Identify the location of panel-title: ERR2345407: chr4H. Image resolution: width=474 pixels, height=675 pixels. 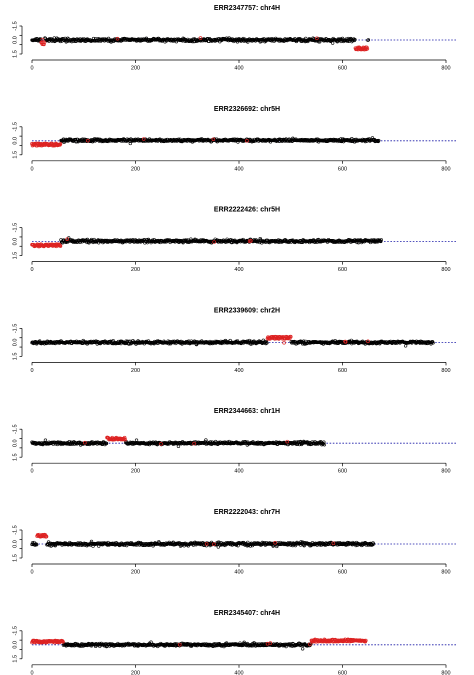
(247, 613).